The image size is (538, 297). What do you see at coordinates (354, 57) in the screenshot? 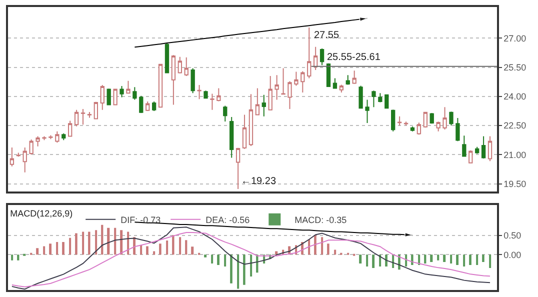
I see `annotation: 25.55-25.61` at bounding box center [354, 57].